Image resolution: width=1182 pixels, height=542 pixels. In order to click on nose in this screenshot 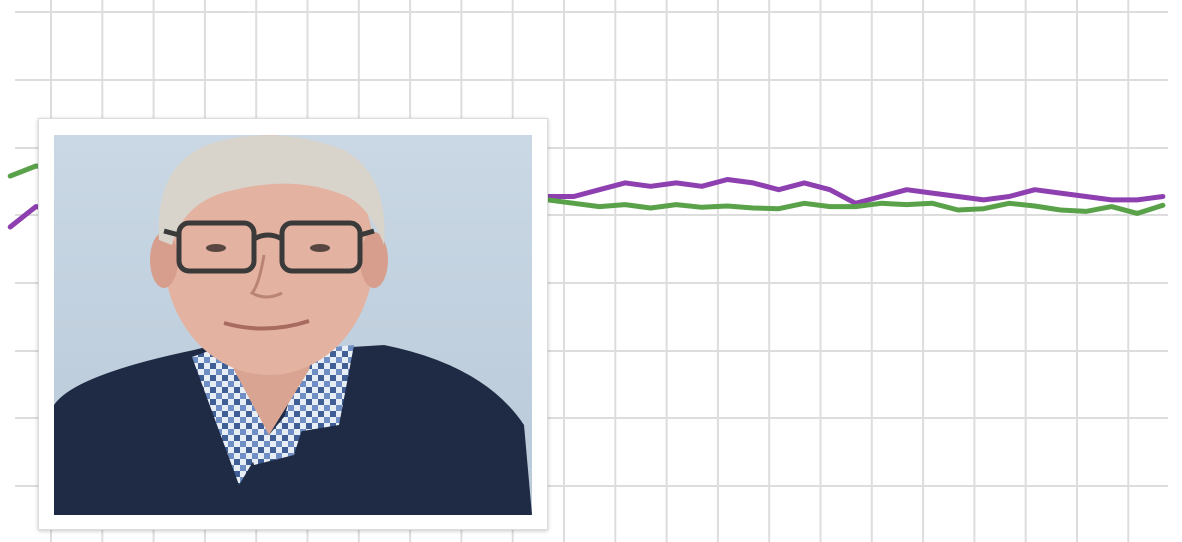, I will do `click(266, 276)`.